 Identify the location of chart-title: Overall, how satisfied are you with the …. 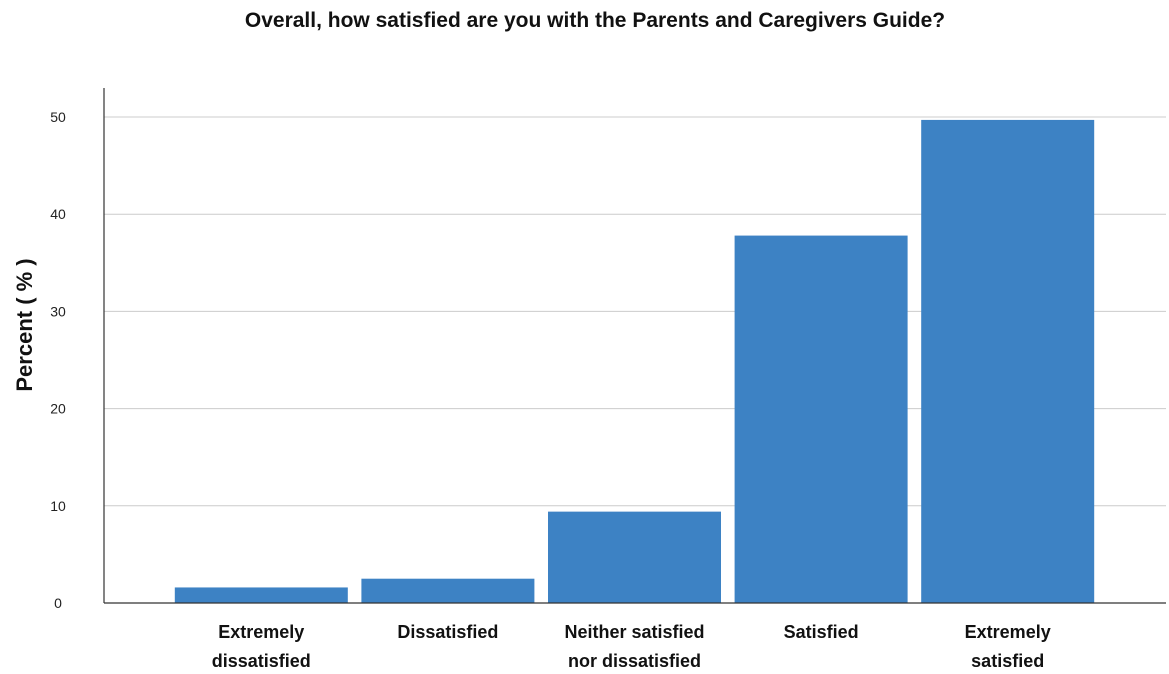
(595, 20).